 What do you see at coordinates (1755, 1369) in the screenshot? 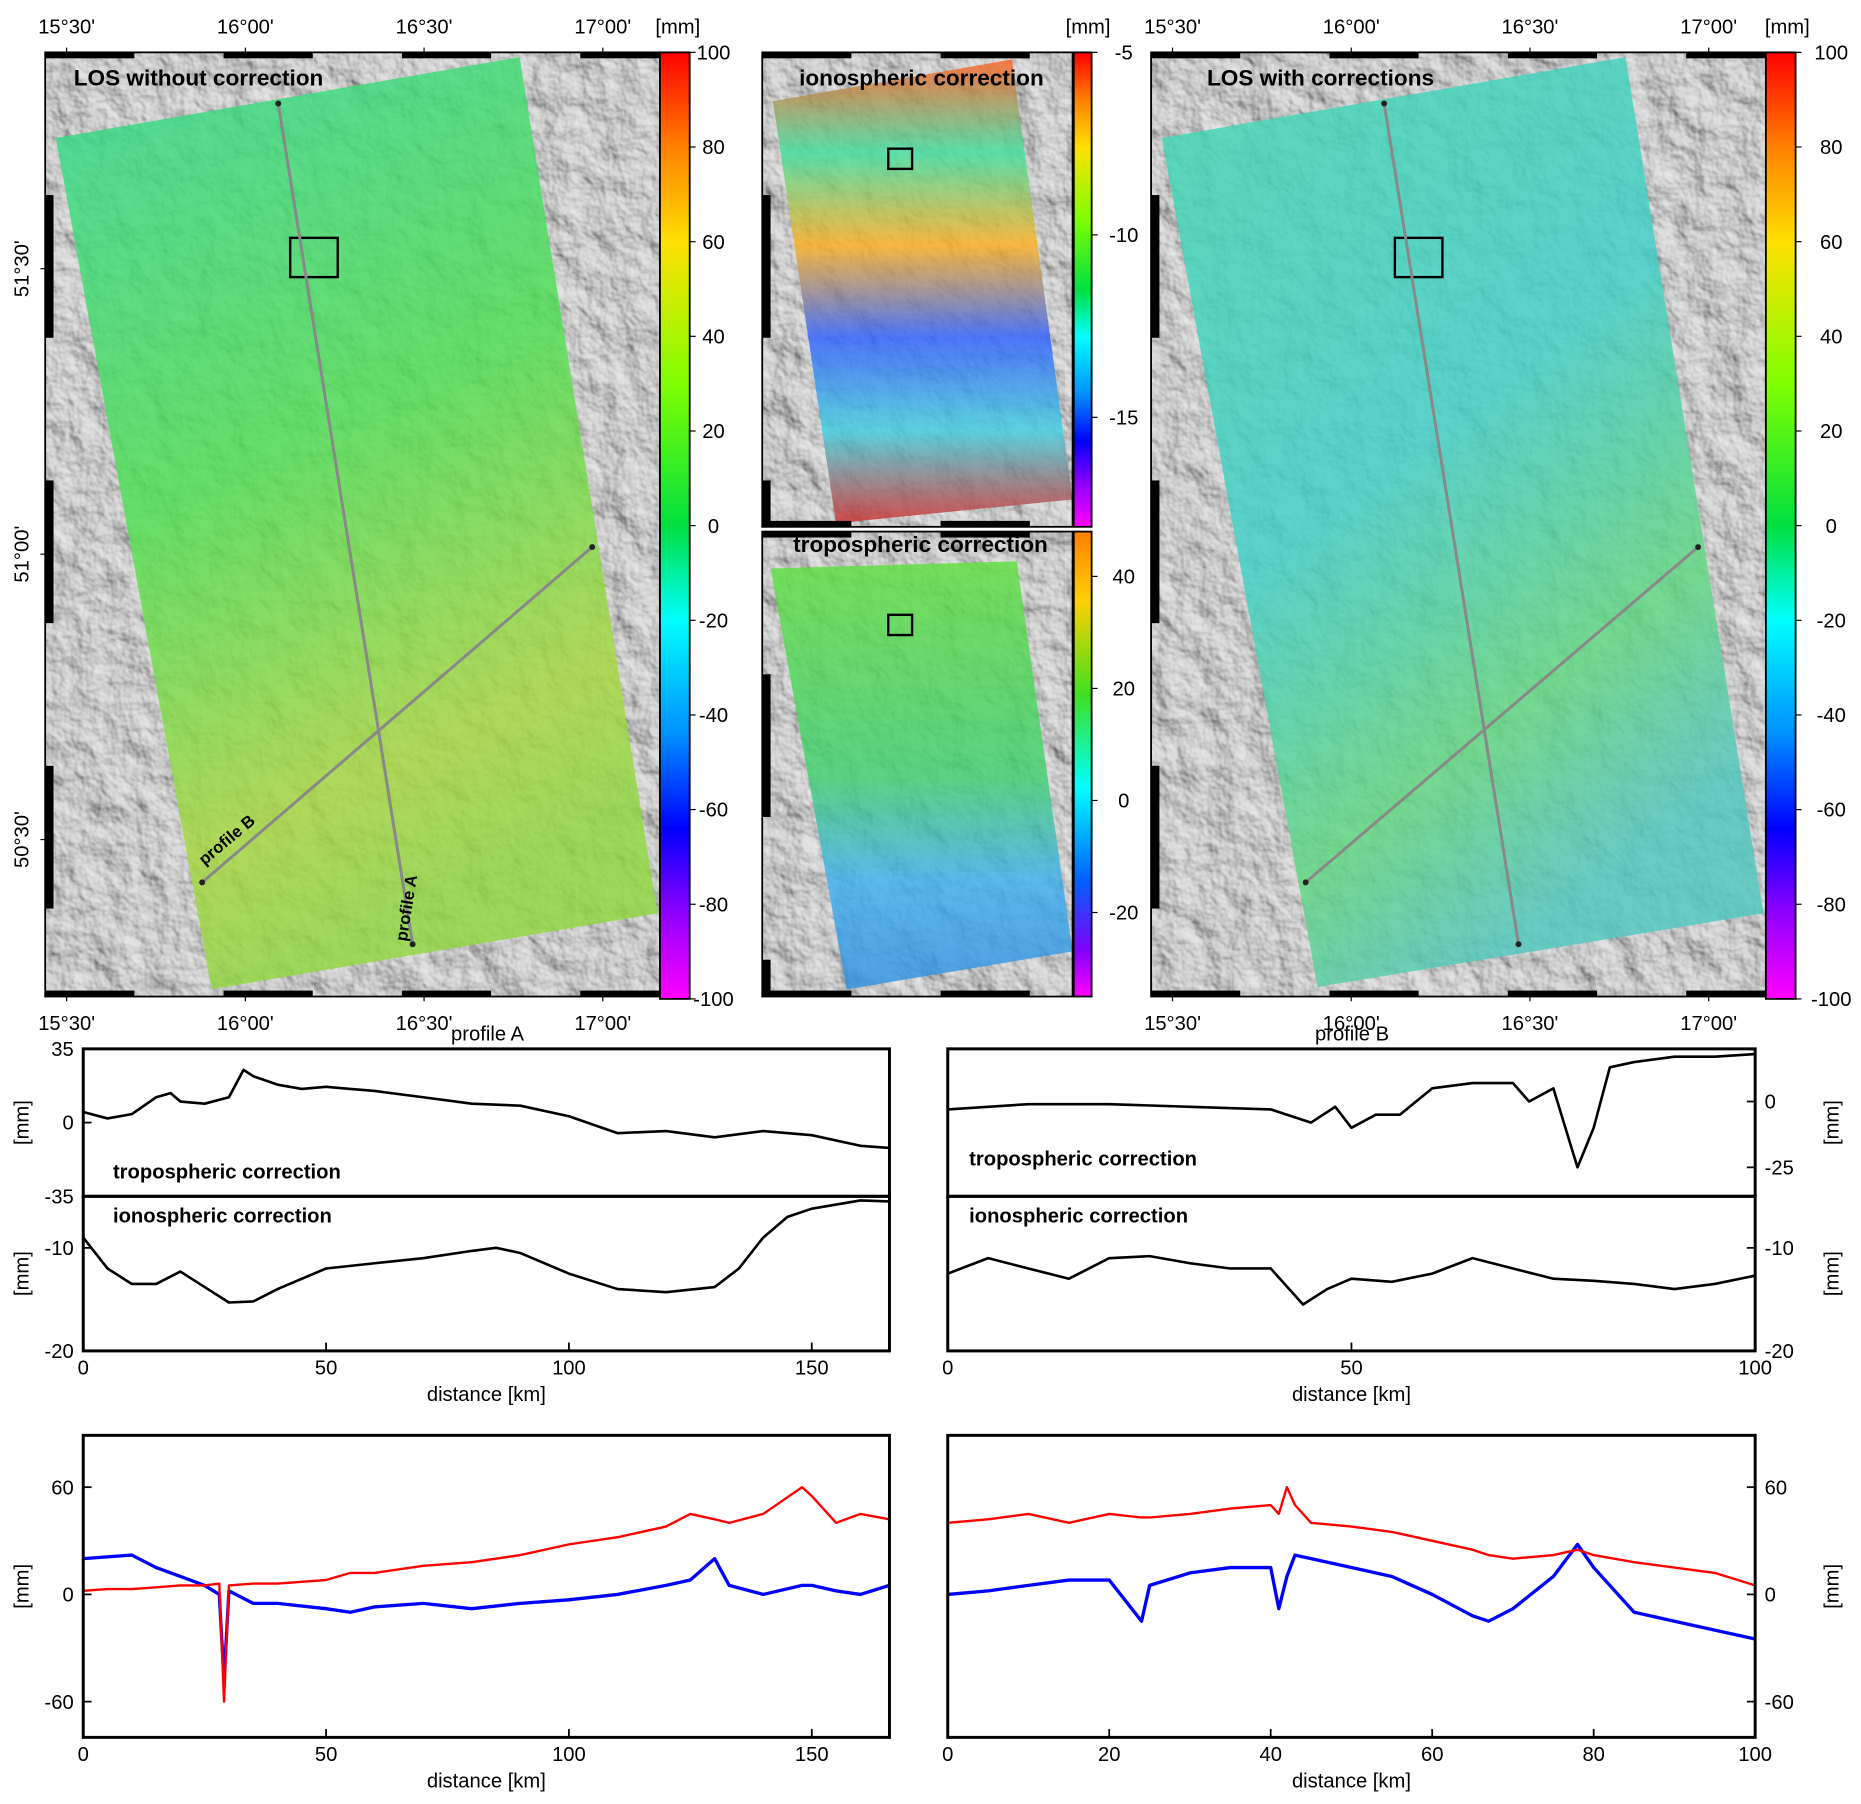
I see `x-tick-label: 100` at bounding box center [1755, 1369].